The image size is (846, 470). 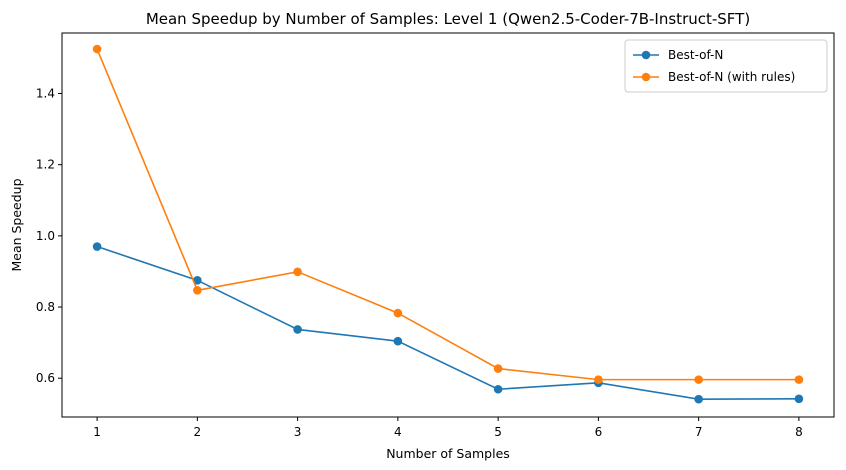 I want to click on y-tick-label: 1.0, so click(x=45, y=236).